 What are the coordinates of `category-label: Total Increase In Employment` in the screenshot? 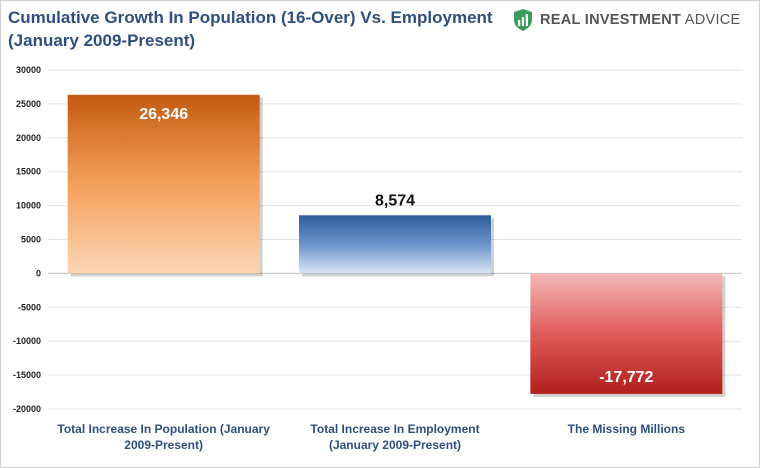 It's located at (394, 429).